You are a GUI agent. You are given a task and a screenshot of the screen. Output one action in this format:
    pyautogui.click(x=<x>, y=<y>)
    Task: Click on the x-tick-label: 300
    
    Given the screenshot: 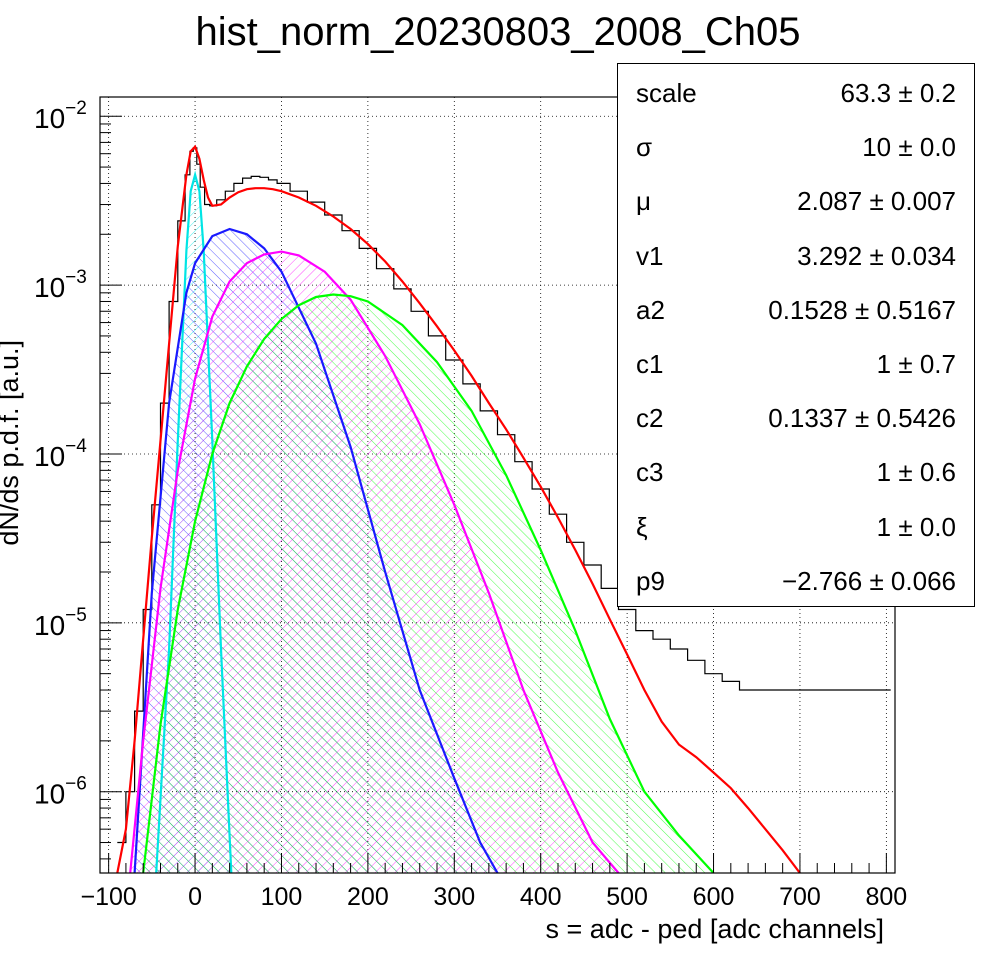 What is the action you would take?
    pyautogui.click(x=454, y=897)
    